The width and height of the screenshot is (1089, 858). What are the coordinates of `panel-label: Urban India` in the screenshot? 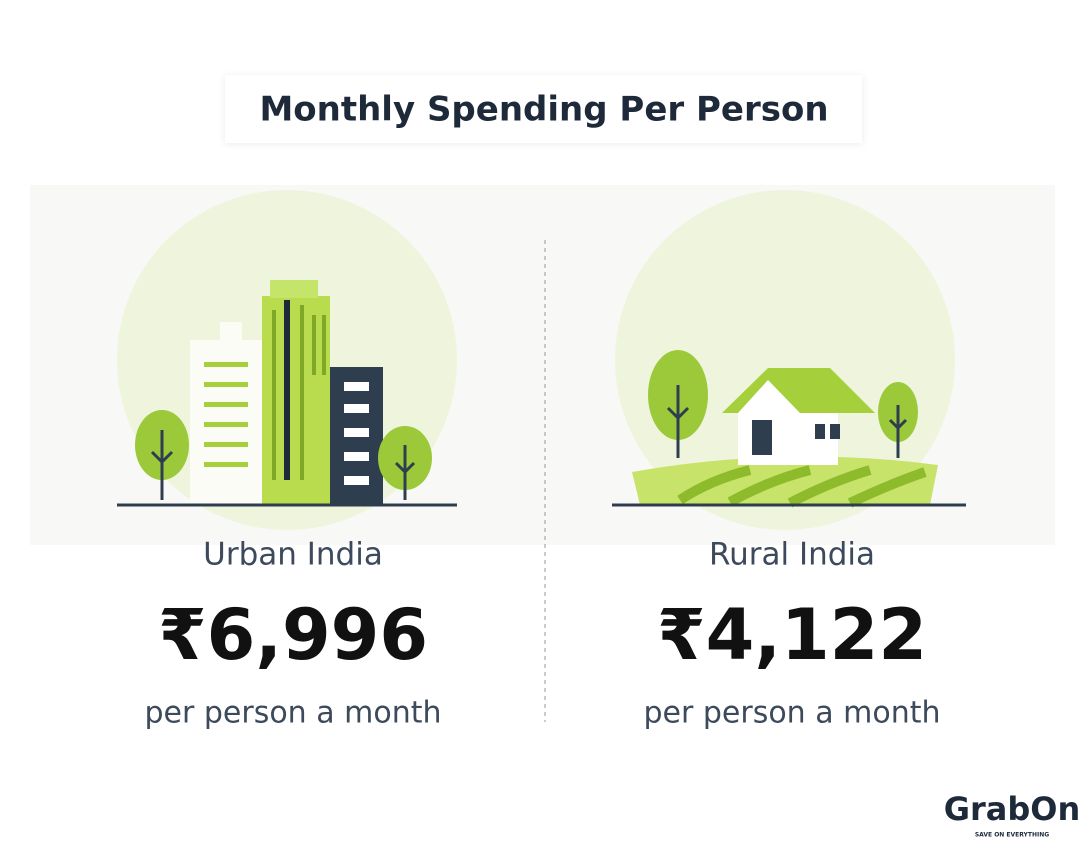 It's located at (293, 555).